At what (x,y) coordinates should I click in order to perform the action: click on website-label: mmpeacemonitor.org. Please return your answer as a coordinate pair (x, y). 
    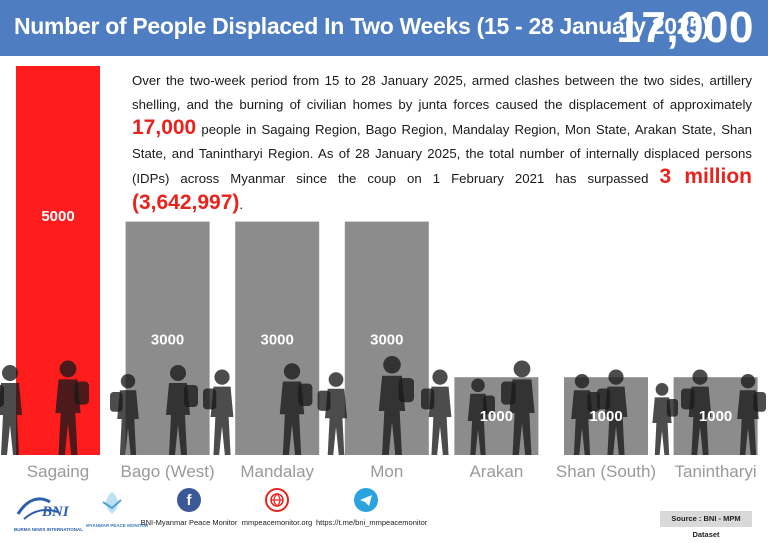
    Looking at the image, I should click on (277, 522).